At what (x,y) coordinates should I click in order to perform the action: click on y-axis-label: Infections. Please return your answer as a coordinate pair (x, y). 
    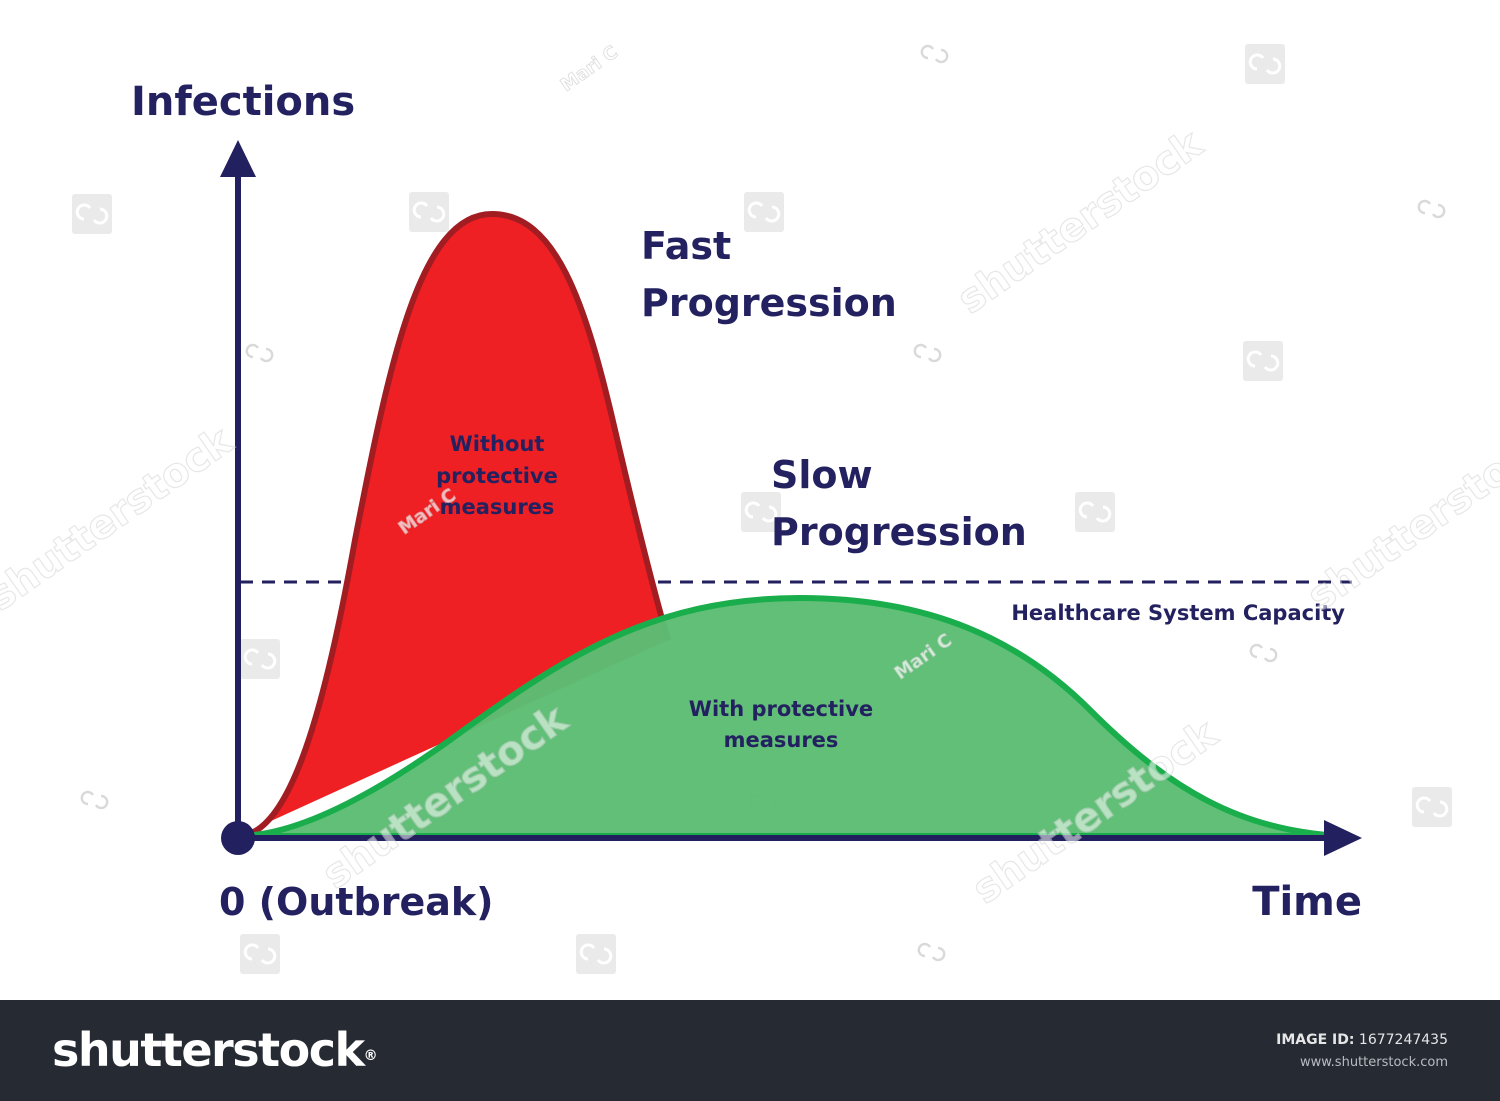
    Looking at the image, I should click on (243, 102).